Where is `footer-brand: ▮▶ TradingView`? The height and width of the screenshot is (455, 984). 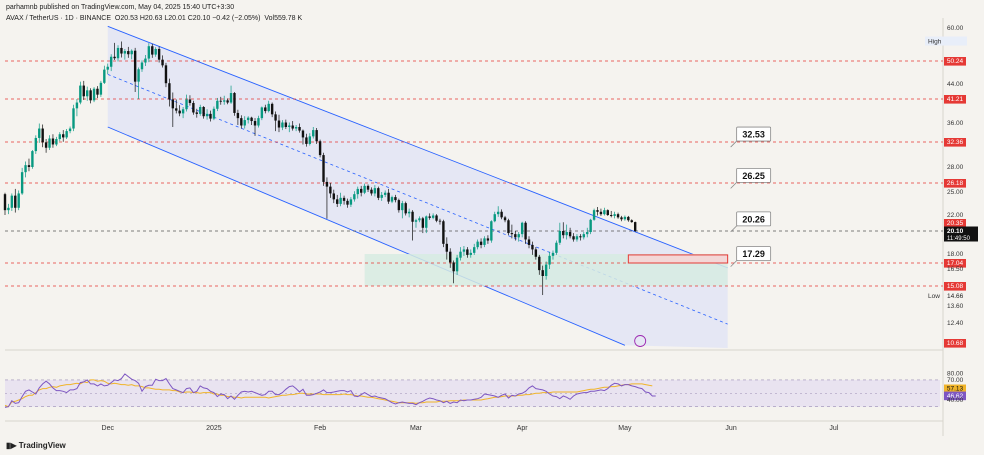 footer-brand: ▮▶ TradingView is located at coordinates (36, 445).